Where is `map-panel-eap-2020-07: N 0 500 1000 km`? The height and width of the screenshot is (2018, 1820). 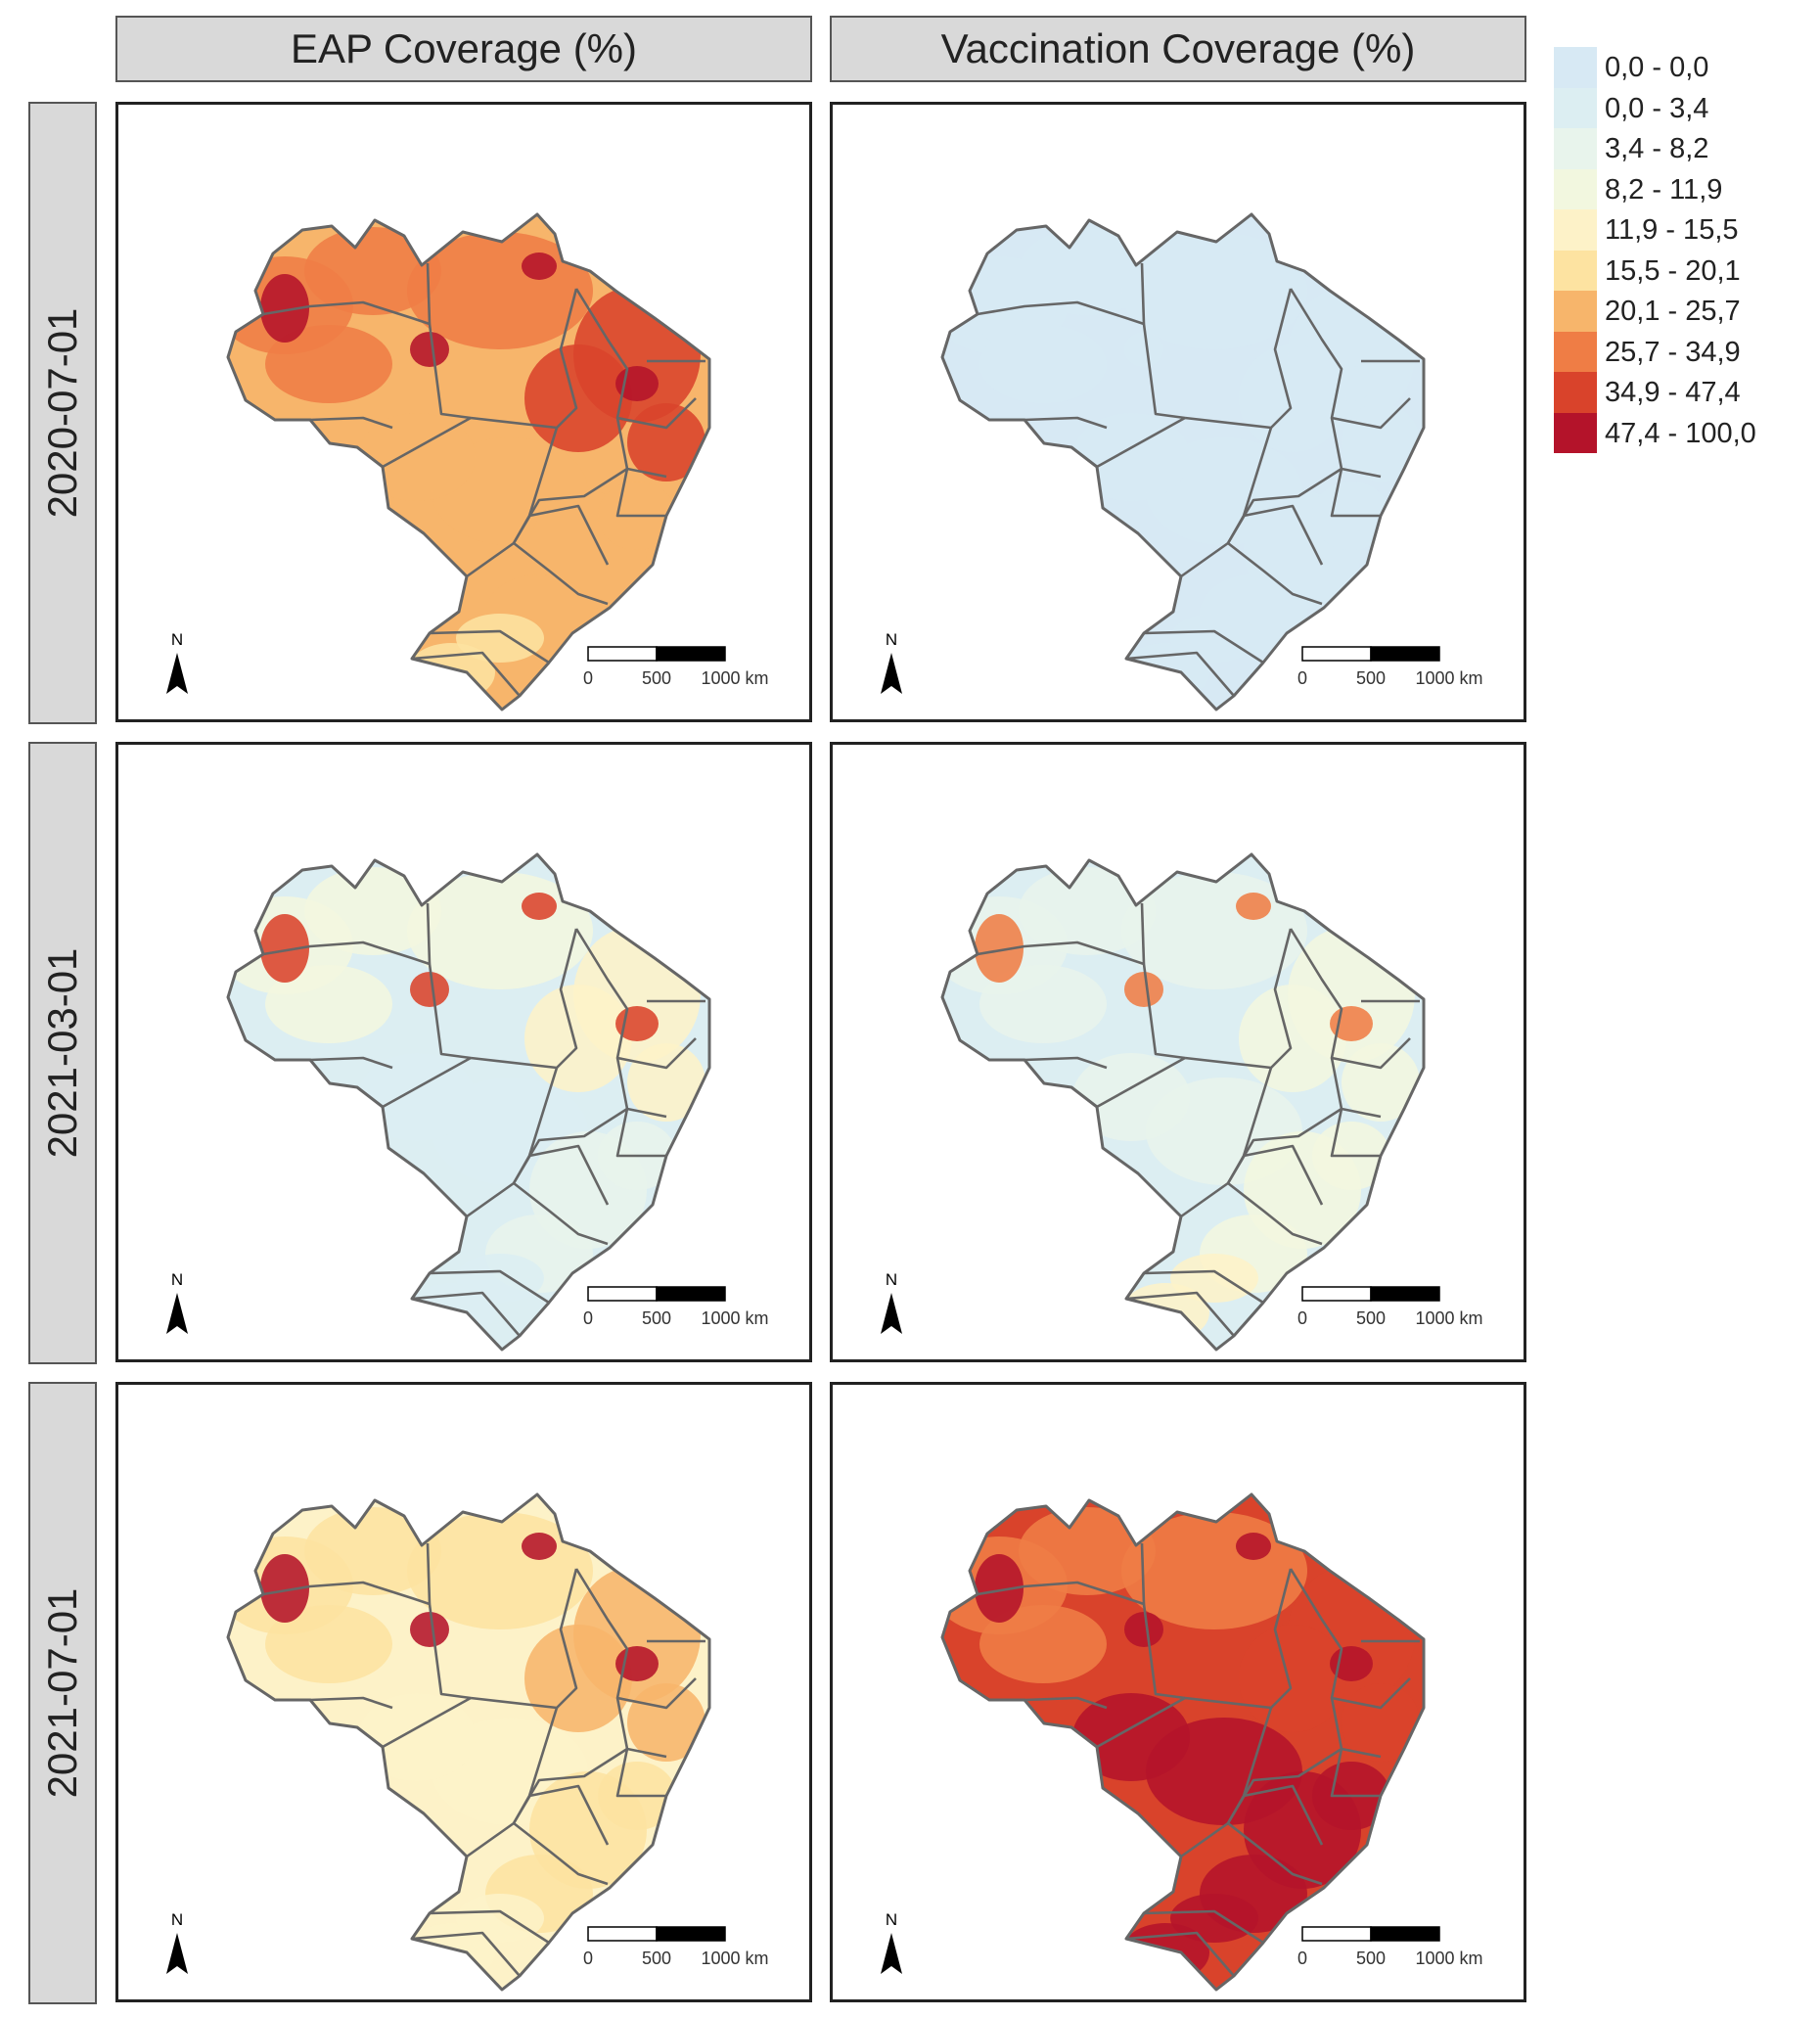 map-panel-eap-2020-07: N 0 500 1000 km is located at coordinates (463, 412).